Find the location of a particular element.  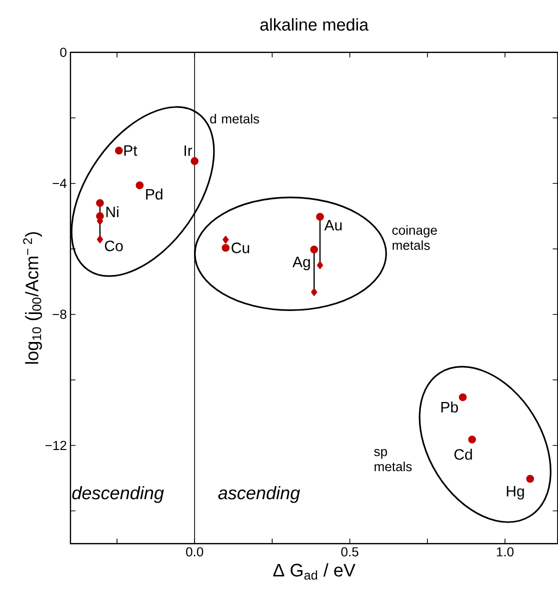

annotation: descending is located at coordinates (118, 494).